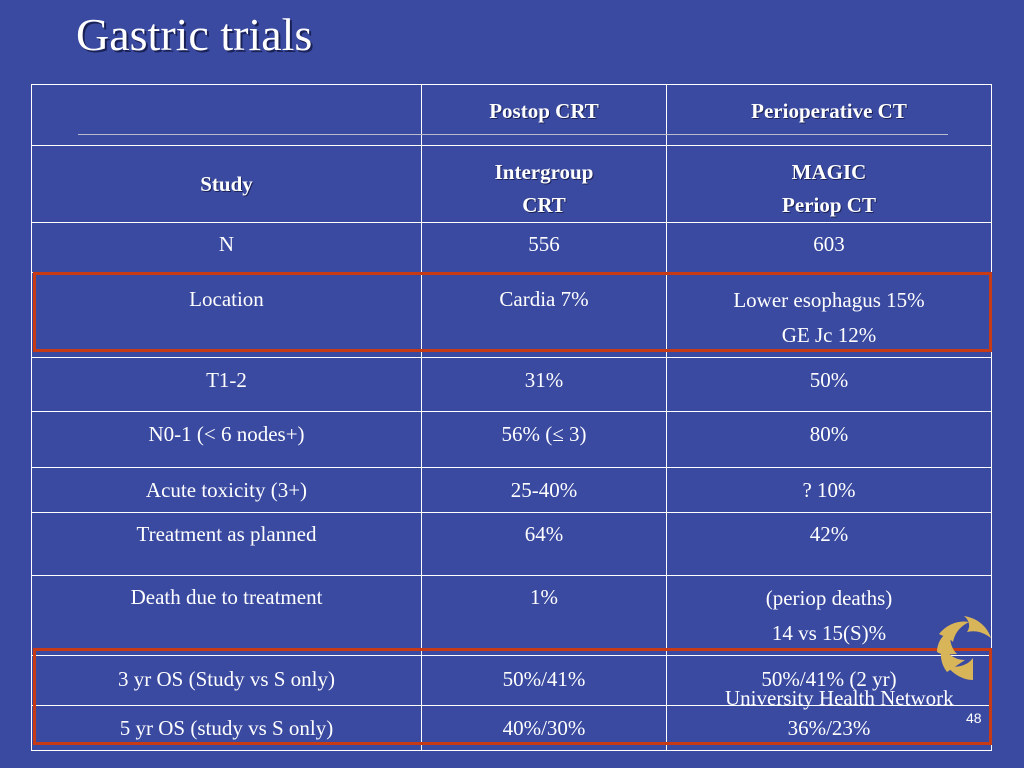  Describe the element at coordinates (829, 315) in the screenshot. I see `row-col3: Lower esophagus 15% GE Jc 12%` at that location.